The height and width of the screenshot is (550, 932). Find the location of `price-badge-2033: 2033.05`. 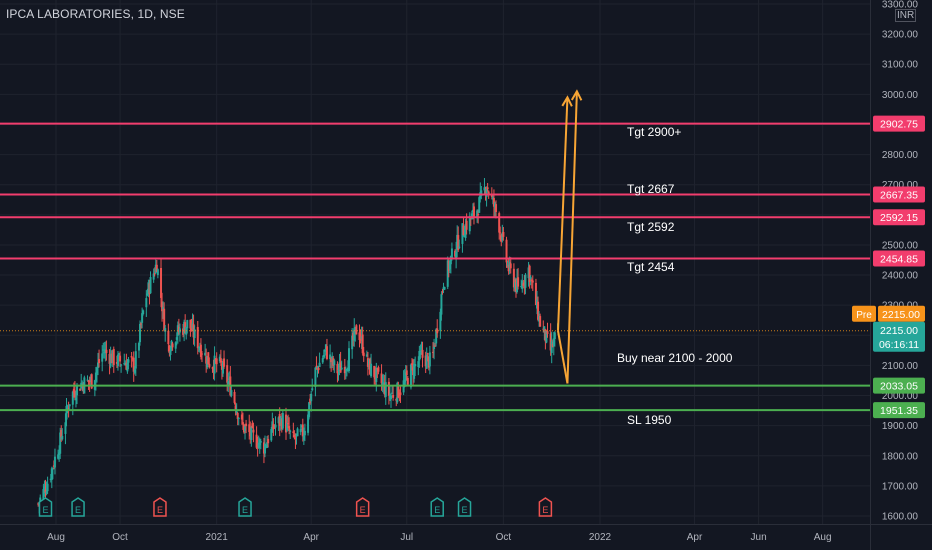

price-badge-2033: 2033.05 is located at coordinates (899, 387).